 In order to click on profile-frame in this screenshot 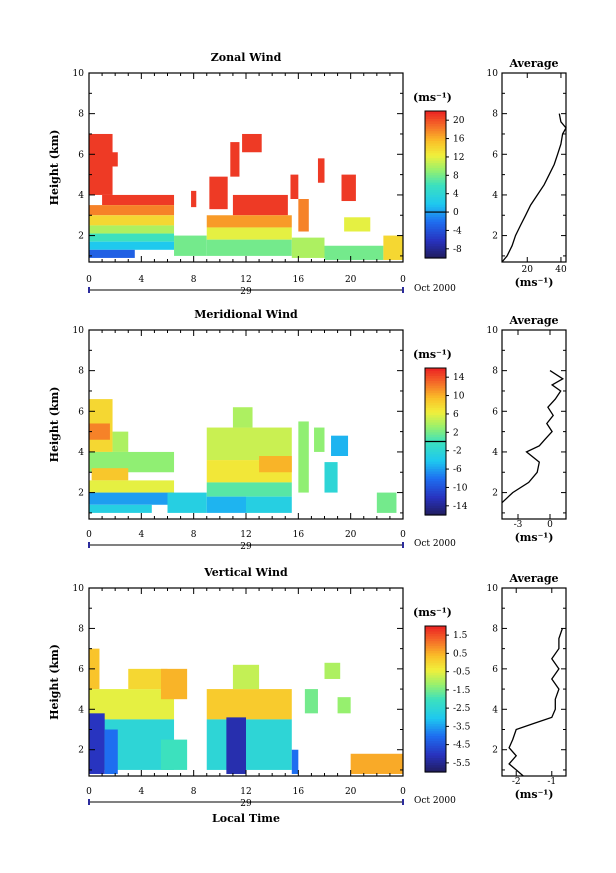, I will do `click(534, 167)`.